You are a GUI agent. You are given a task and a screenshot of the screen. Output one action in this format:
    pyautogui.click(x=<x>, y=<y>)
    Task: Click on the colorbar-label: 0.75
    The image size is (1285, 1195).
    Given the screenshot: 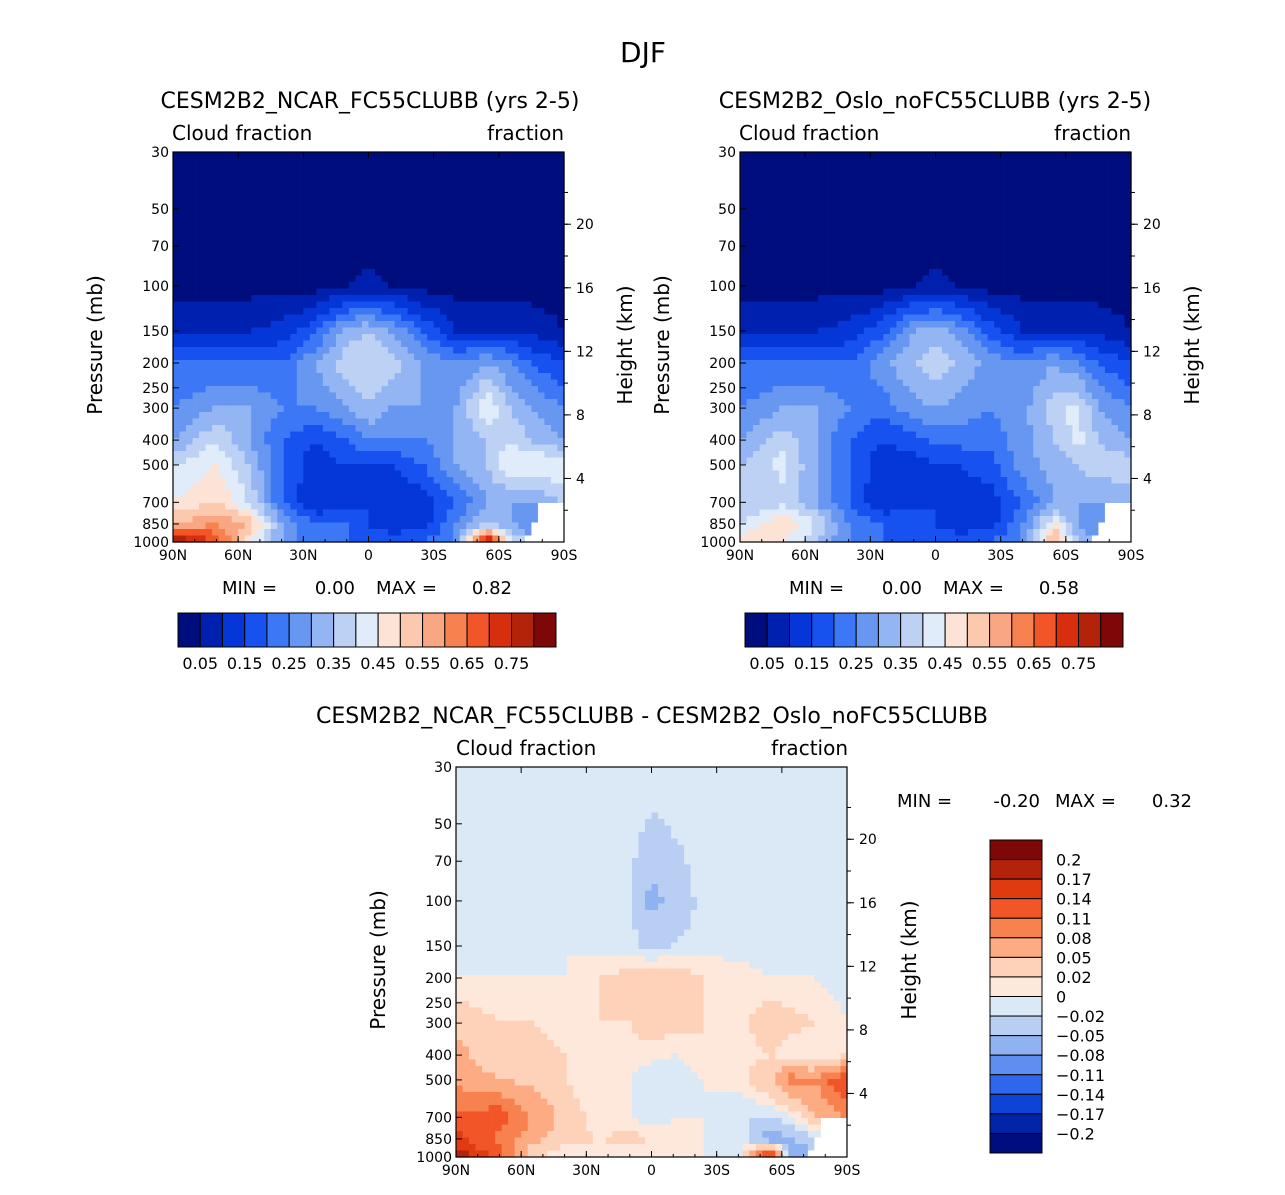 What is the action you would take?
    pyautogui.click(x=512, y=663)
    